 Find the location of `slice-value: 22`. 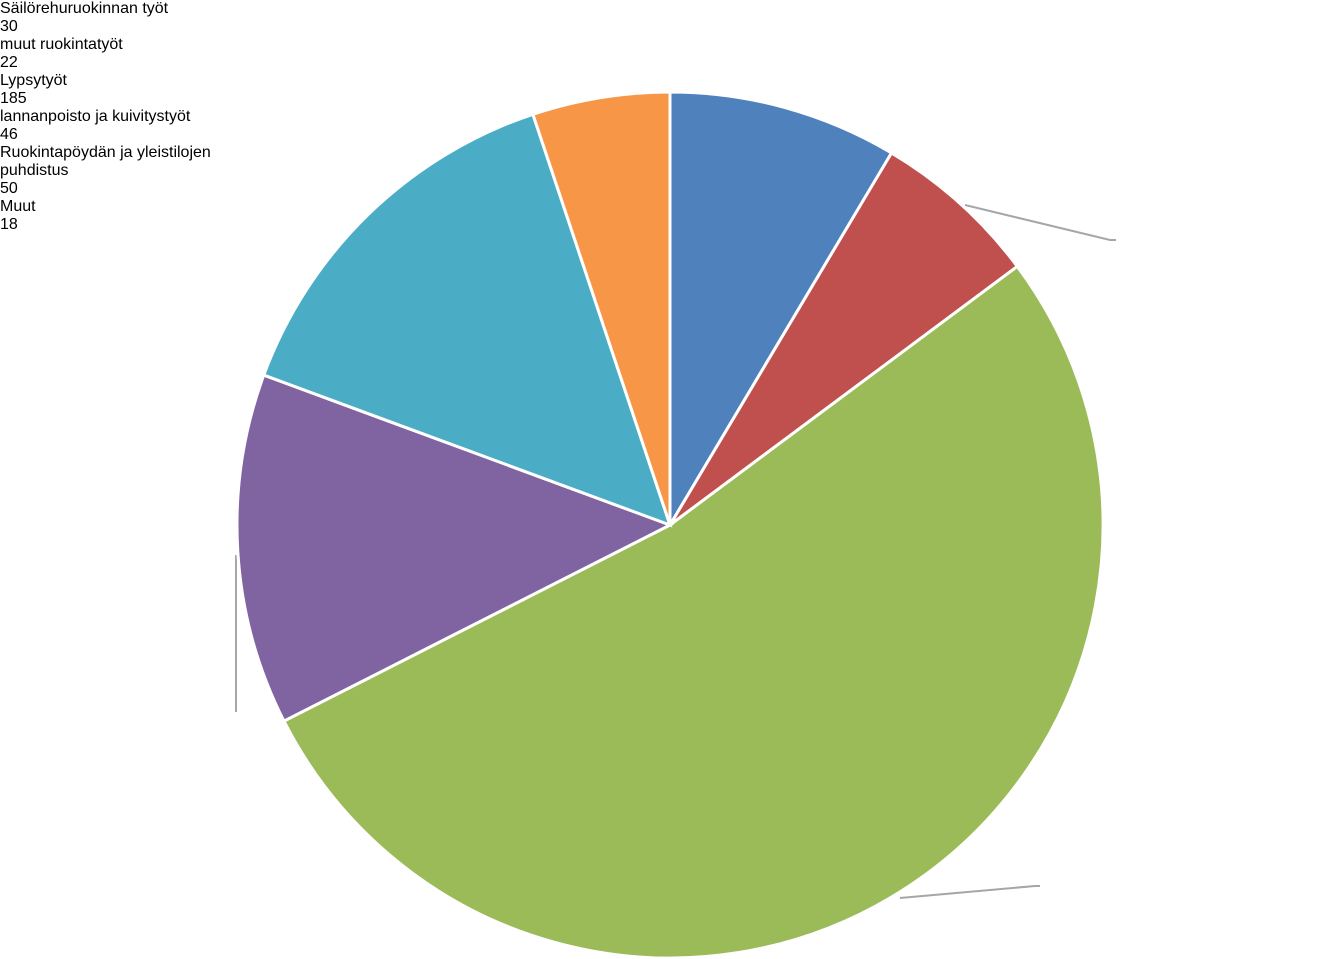

slice-value: 22 is located at coordinates (9, 62).